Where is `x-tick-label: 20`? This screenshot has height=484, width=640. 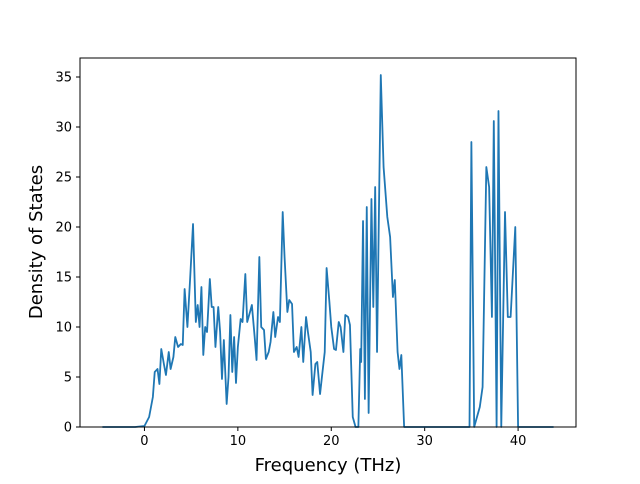
x-tick-label: 20 is located at coordinates (331, 441).